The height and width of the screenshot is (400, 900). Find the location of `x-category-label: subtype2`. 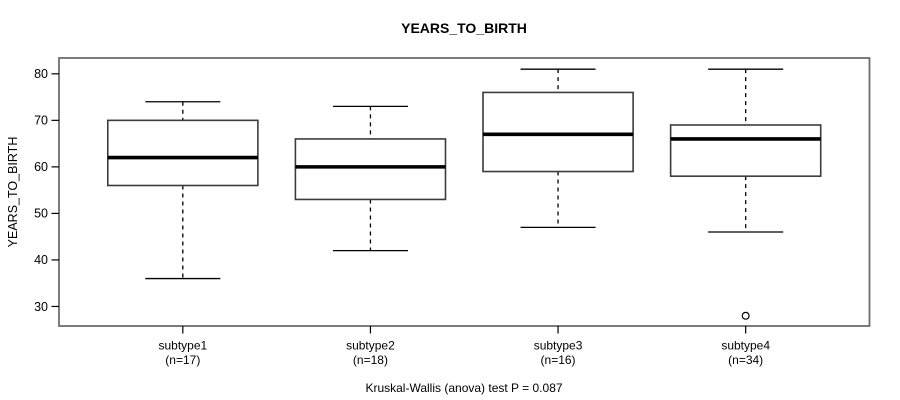

x-category-label: subtype2 is located at coordinates (370, 346).